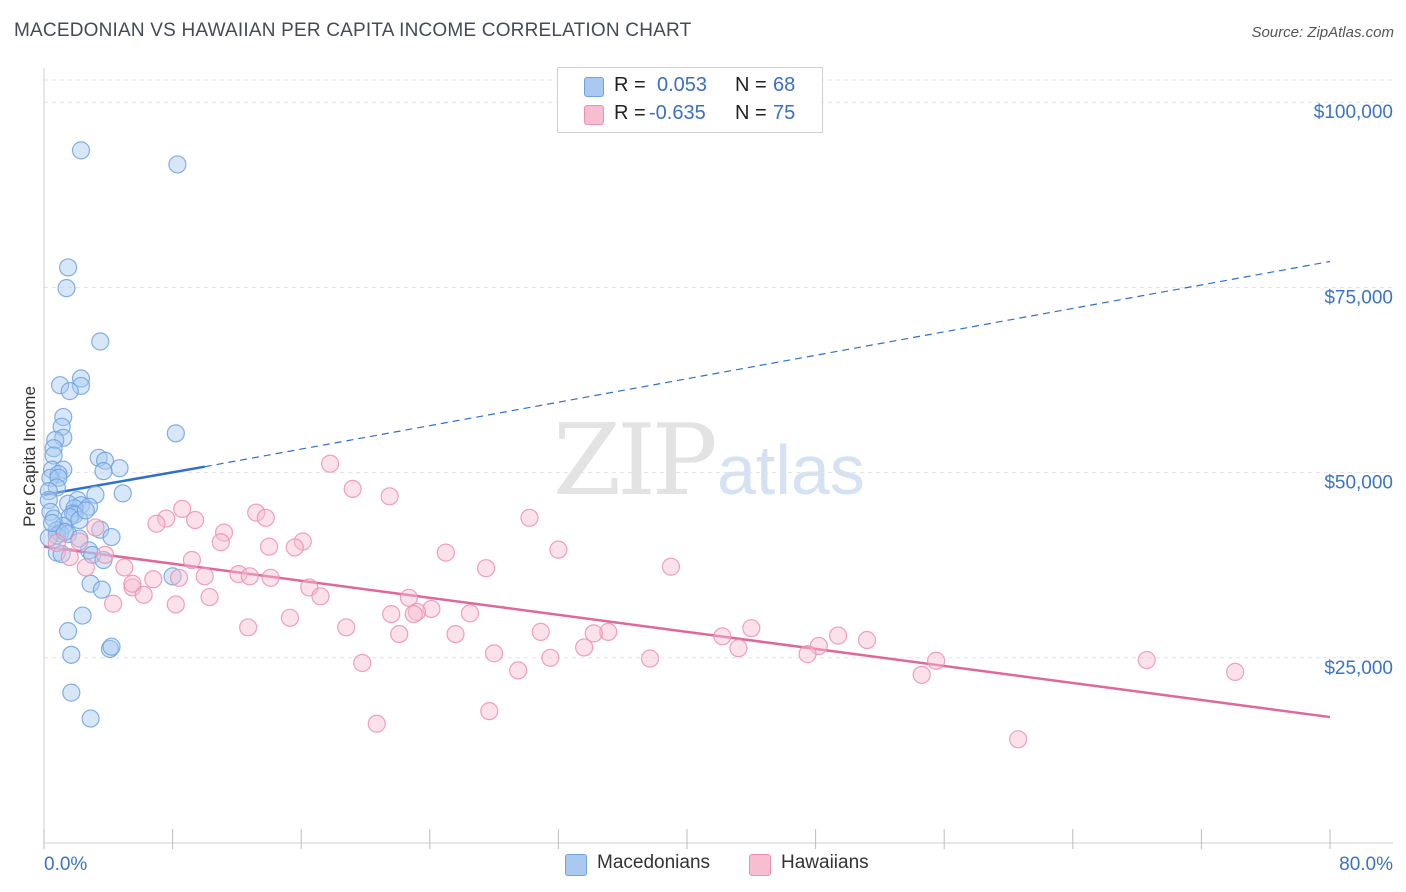 The height and width of the screenshot is (892, 1406). What do you see at coordinates (1358, 483) in the screenshot?
I see `y-tick-label: $50,000` at bounding box center [1358, 483].